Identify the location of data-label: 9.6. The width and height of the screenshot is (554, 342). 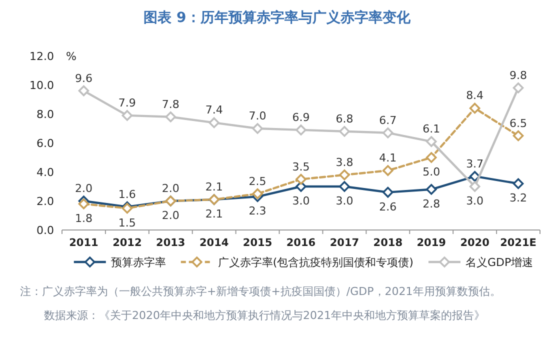
(83, 78).